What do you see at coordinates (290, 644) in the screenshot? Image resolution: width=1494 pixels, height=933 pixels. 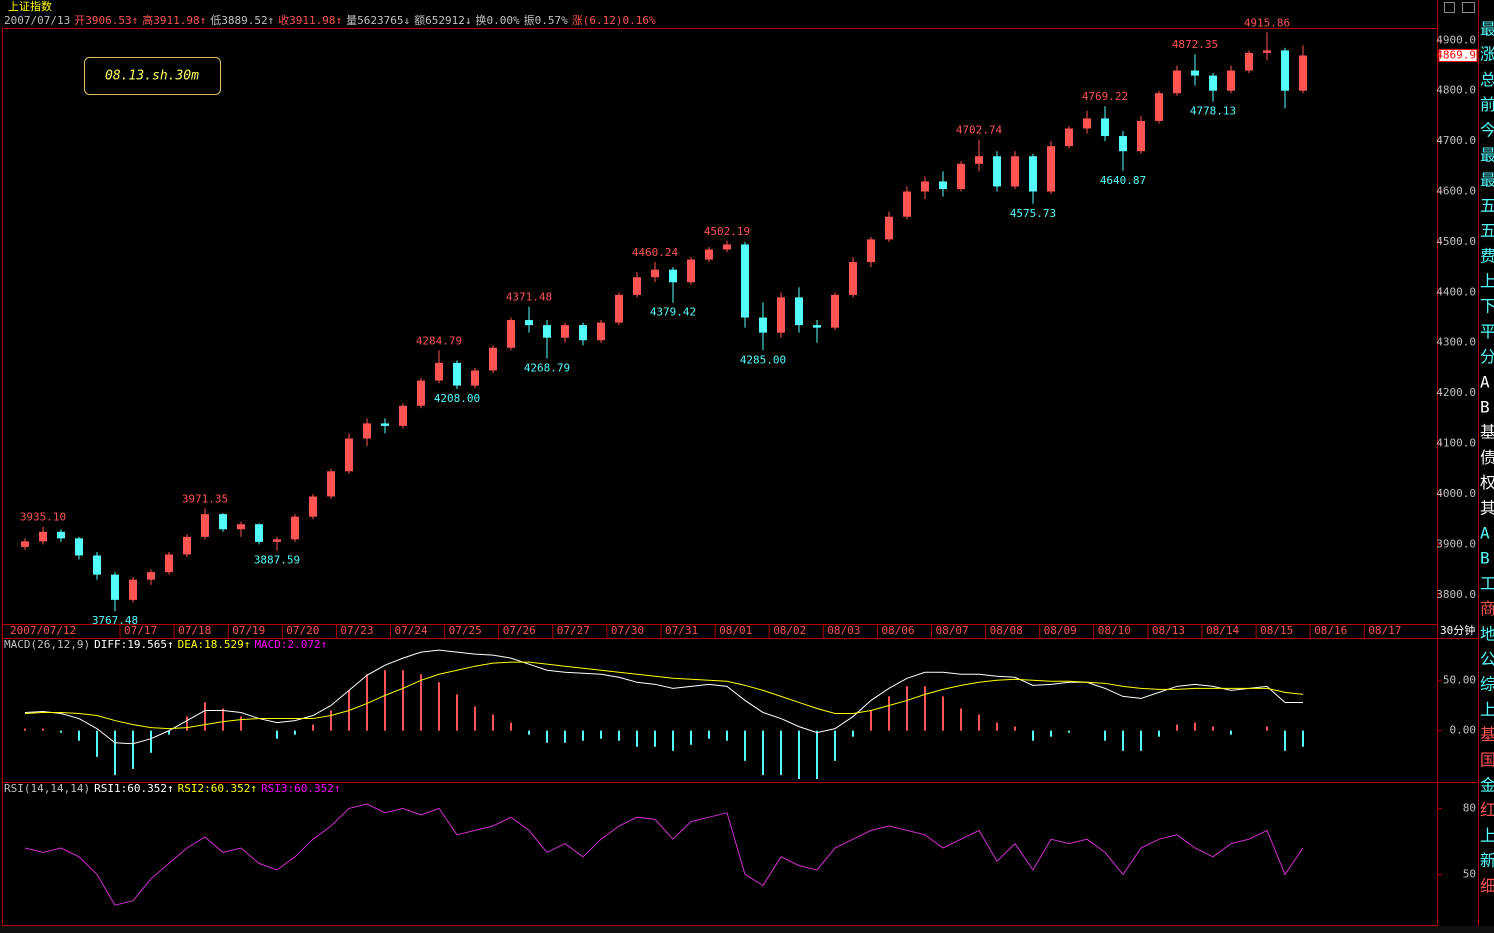 I see `header-item: MACD:2.072↑` at bounding box center [290, 644].